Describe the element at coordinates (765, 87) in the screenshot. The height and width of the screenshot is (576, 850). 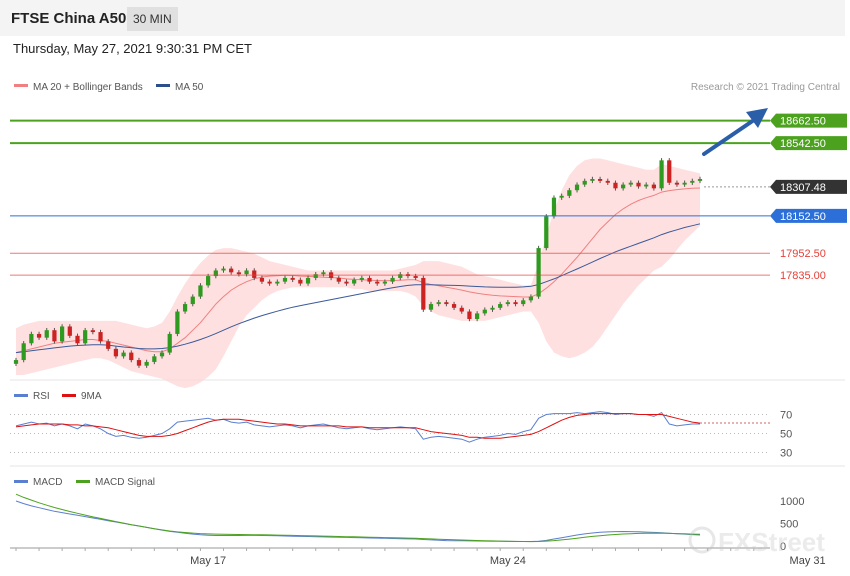
I see `credit-text: Research © 2021 Trading Central` at that location.